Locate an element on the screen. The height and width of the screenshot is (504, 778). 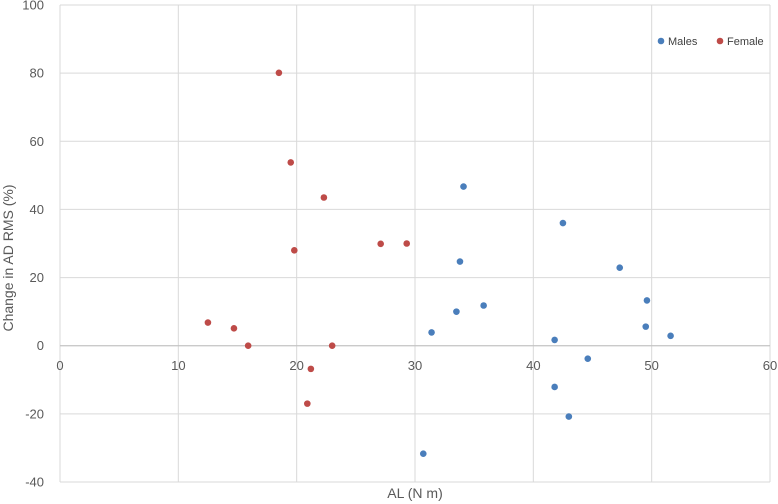
x-tick-label: 20 is located at coordinates (296, 365).